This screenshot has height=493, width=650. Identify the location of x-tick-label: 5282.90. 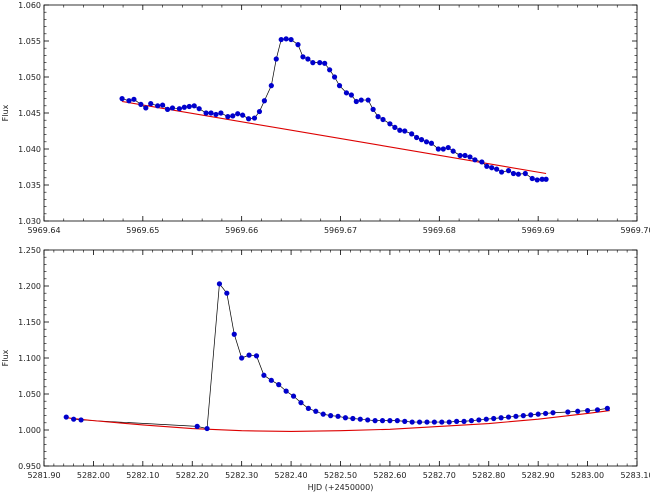
(538, 475).